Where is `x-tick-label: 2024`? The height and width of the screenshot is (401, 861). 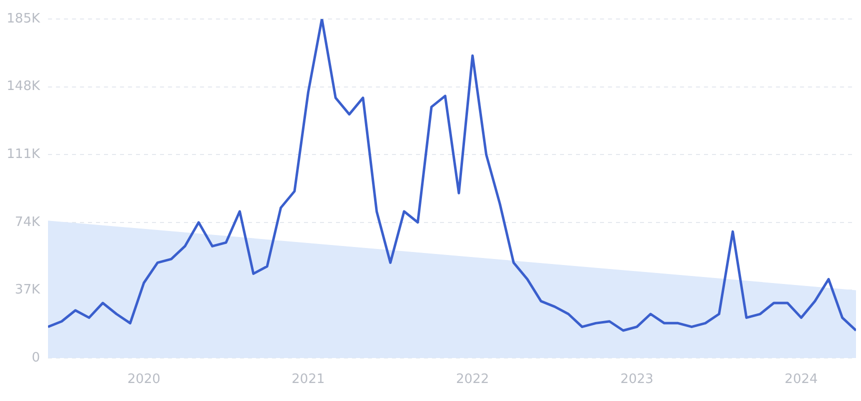
x-tick-label: 2024 is located at coordinates (801, 380).